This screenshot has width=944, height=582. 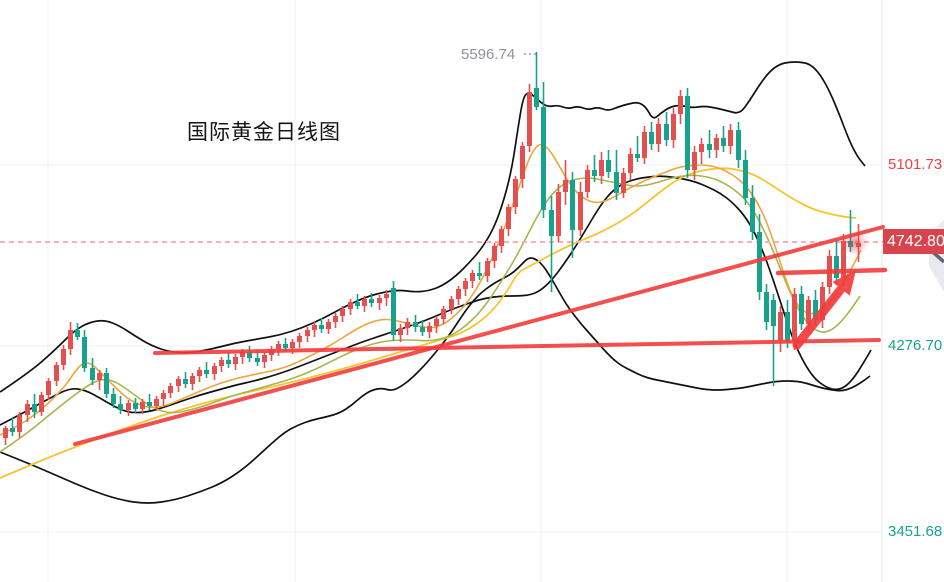 I want to click on bullish-arrow, so click(x=824, y=310).